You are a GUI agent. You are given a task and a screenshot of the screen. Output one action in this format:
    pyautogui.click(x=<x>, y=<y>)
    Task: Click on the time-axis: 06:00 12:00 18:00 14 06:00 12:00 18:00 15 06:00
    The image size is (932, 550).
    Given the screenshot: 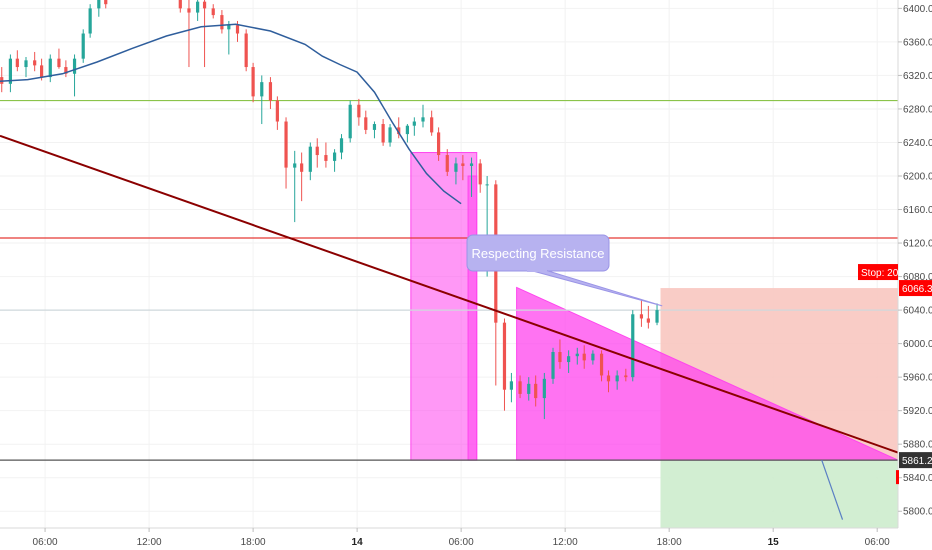 What is the action you would take?
    pyautogui.click(x=462, y=538)
    